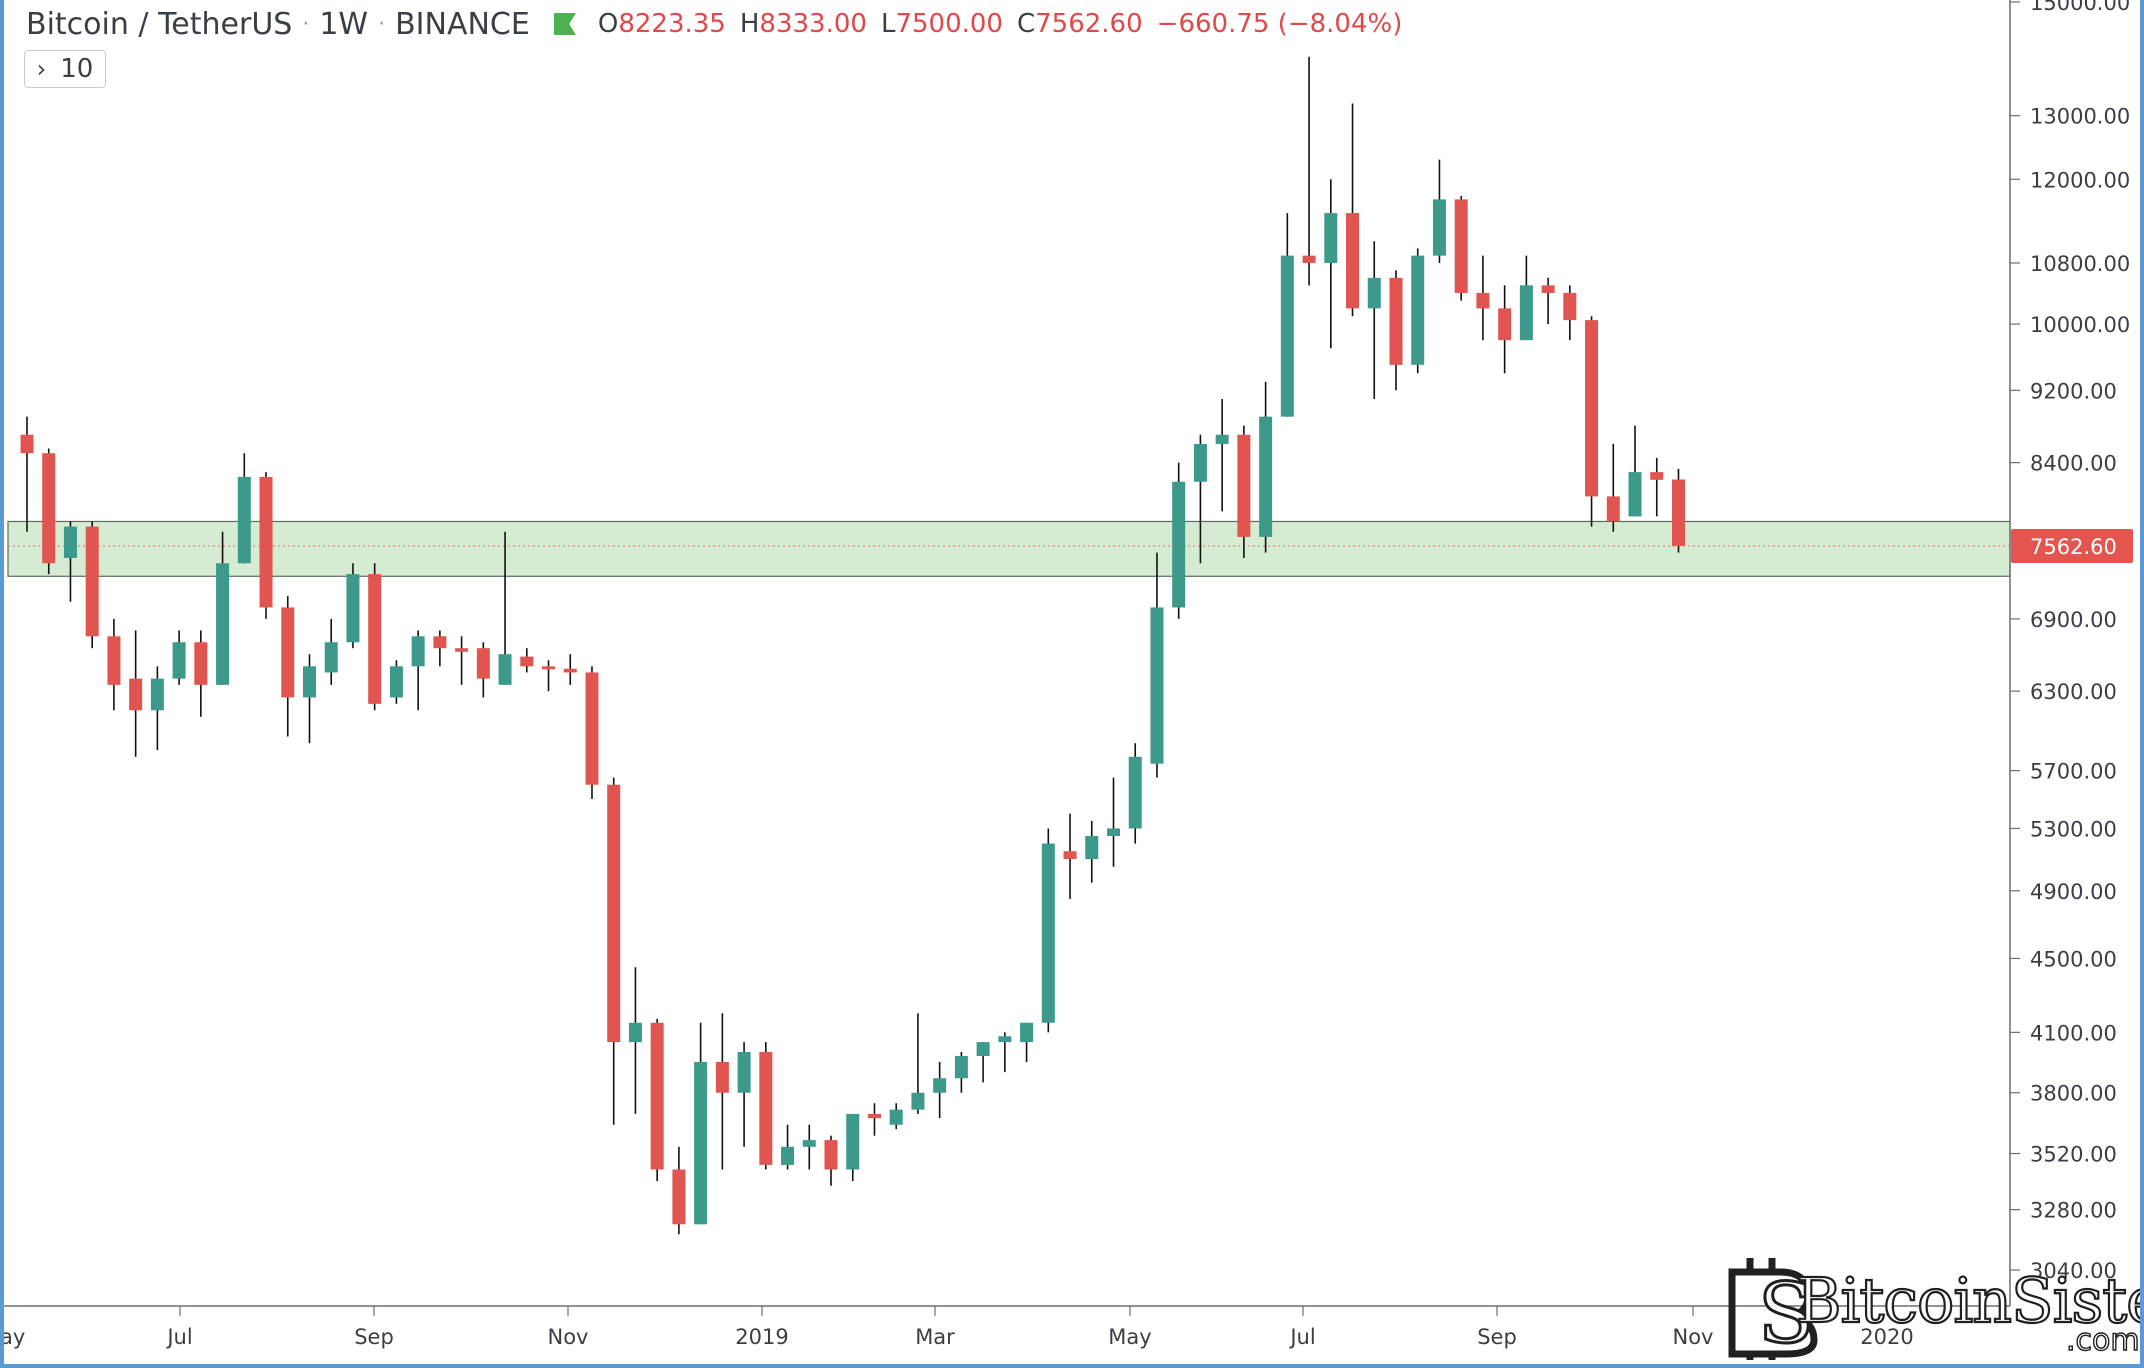  Describe the element at coordinates (2073, 620) in the screenshot. I see `price-tick-label: 6900.00` at that location.